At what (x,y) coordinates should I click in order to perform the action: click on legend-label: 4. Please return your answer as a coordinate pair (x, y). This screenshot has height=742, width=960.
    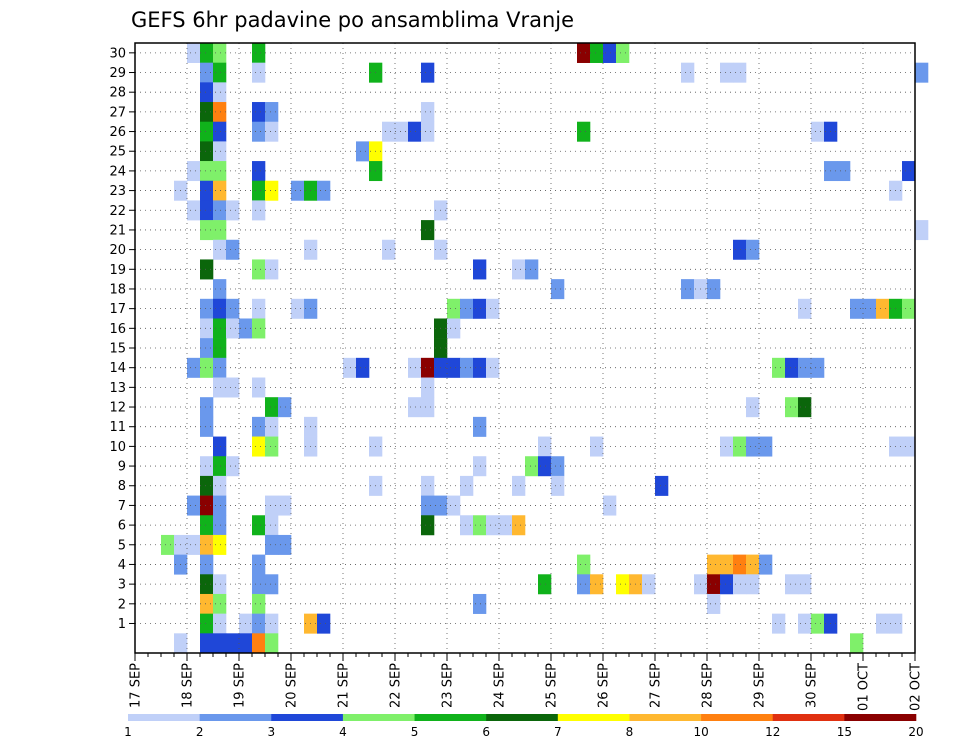
    Looking at the image, I should click on (343, 732).